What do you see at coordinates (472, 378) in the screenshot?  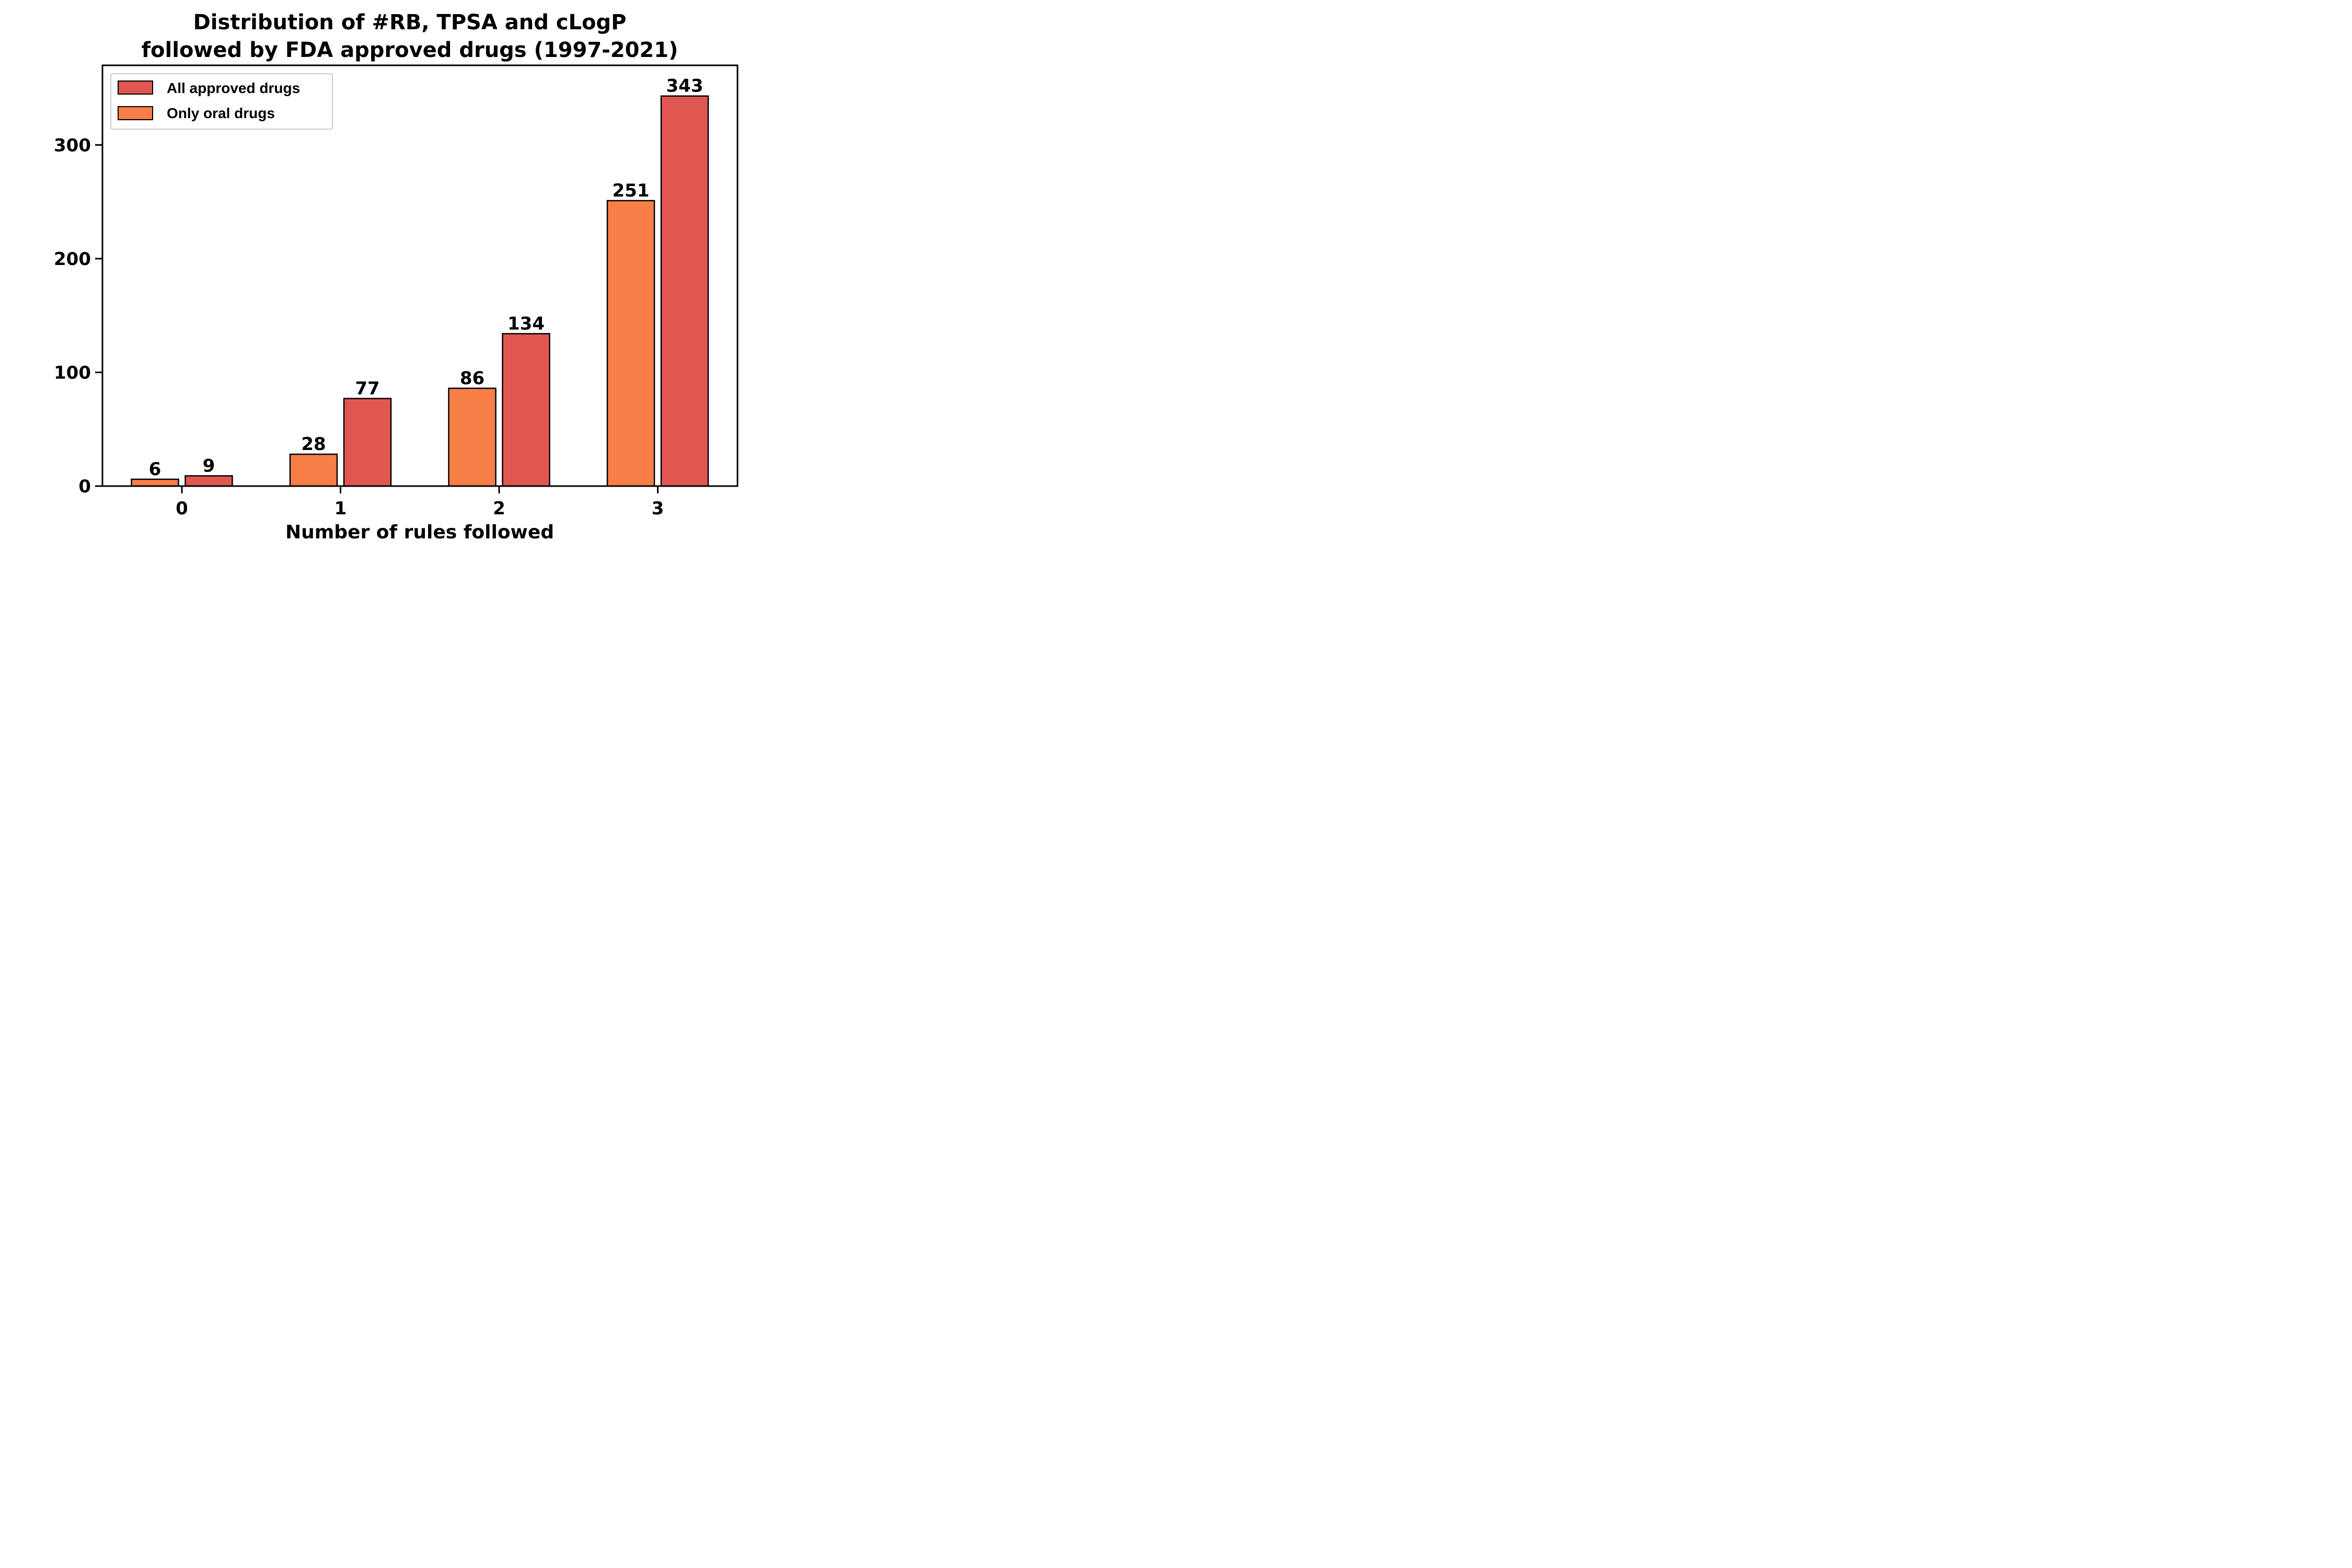 I see `data-label-only-oral-drugs-2: 86` at bounding box center [472, 378].